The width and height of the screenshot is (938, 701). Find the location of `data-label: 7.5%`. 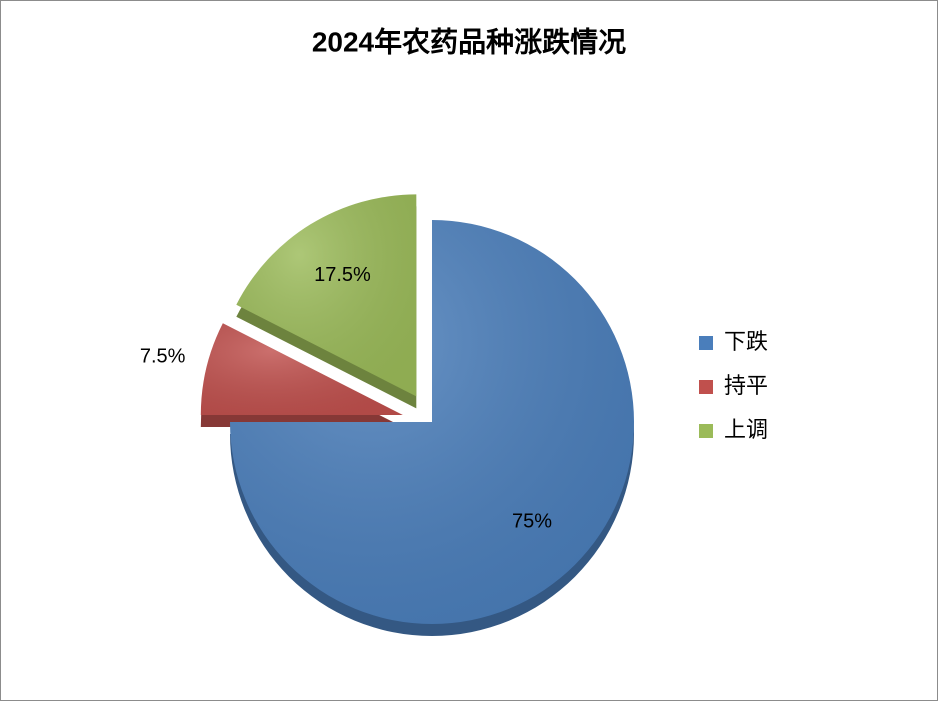

data-label: 7.5% is located at coordinates (163, 357).